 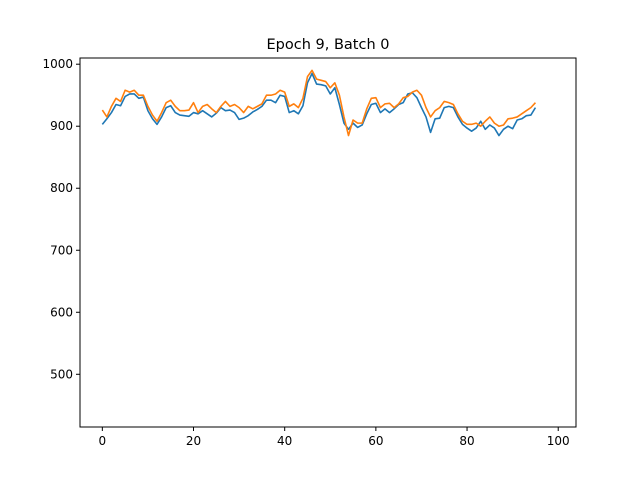 What do you see at coordinates (61, 312) in the screenshot?
I see `y-tick-label: 600` at bounding box center [61, 312].